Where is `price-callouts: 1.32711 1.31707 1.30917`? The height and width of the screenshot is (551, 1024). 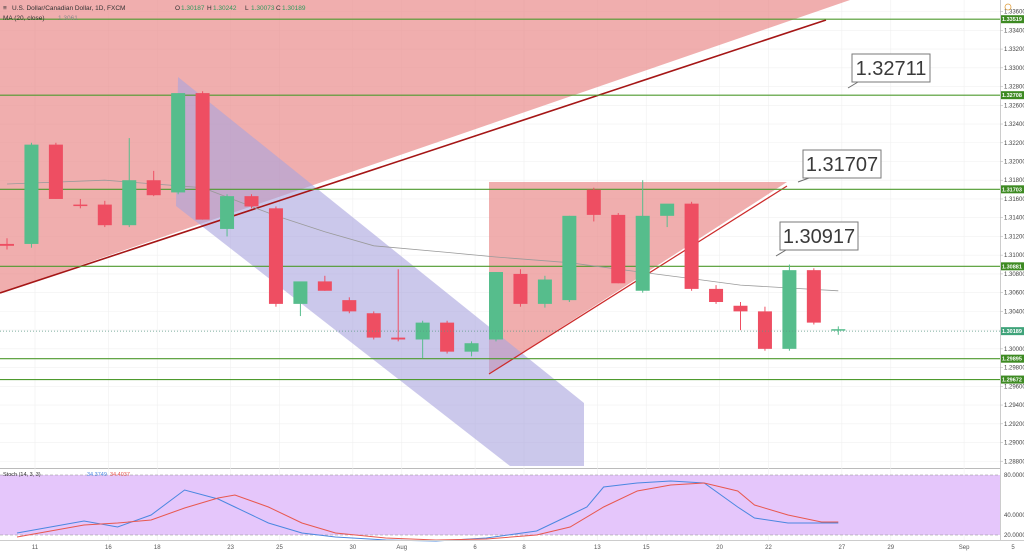 price-callouts: 1.32711 1.31707 1.30917 is located at coordinates (853, 155).